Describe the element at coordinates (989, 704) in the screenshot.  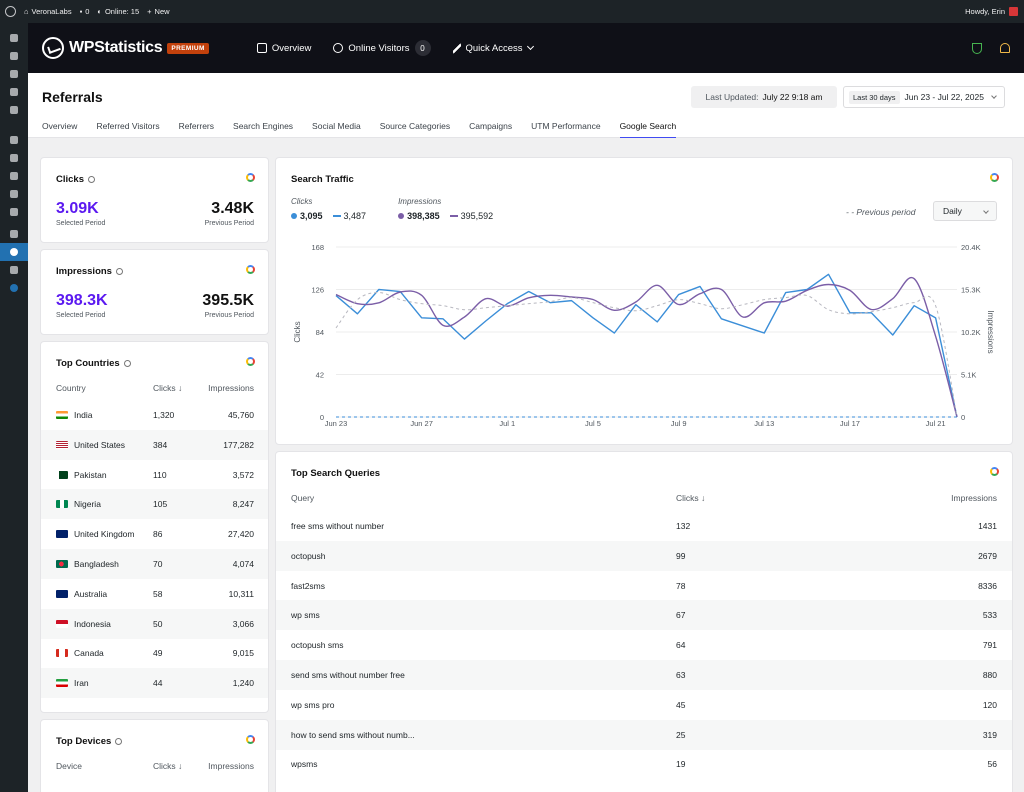
I see `query-impressions: 120` at that location.